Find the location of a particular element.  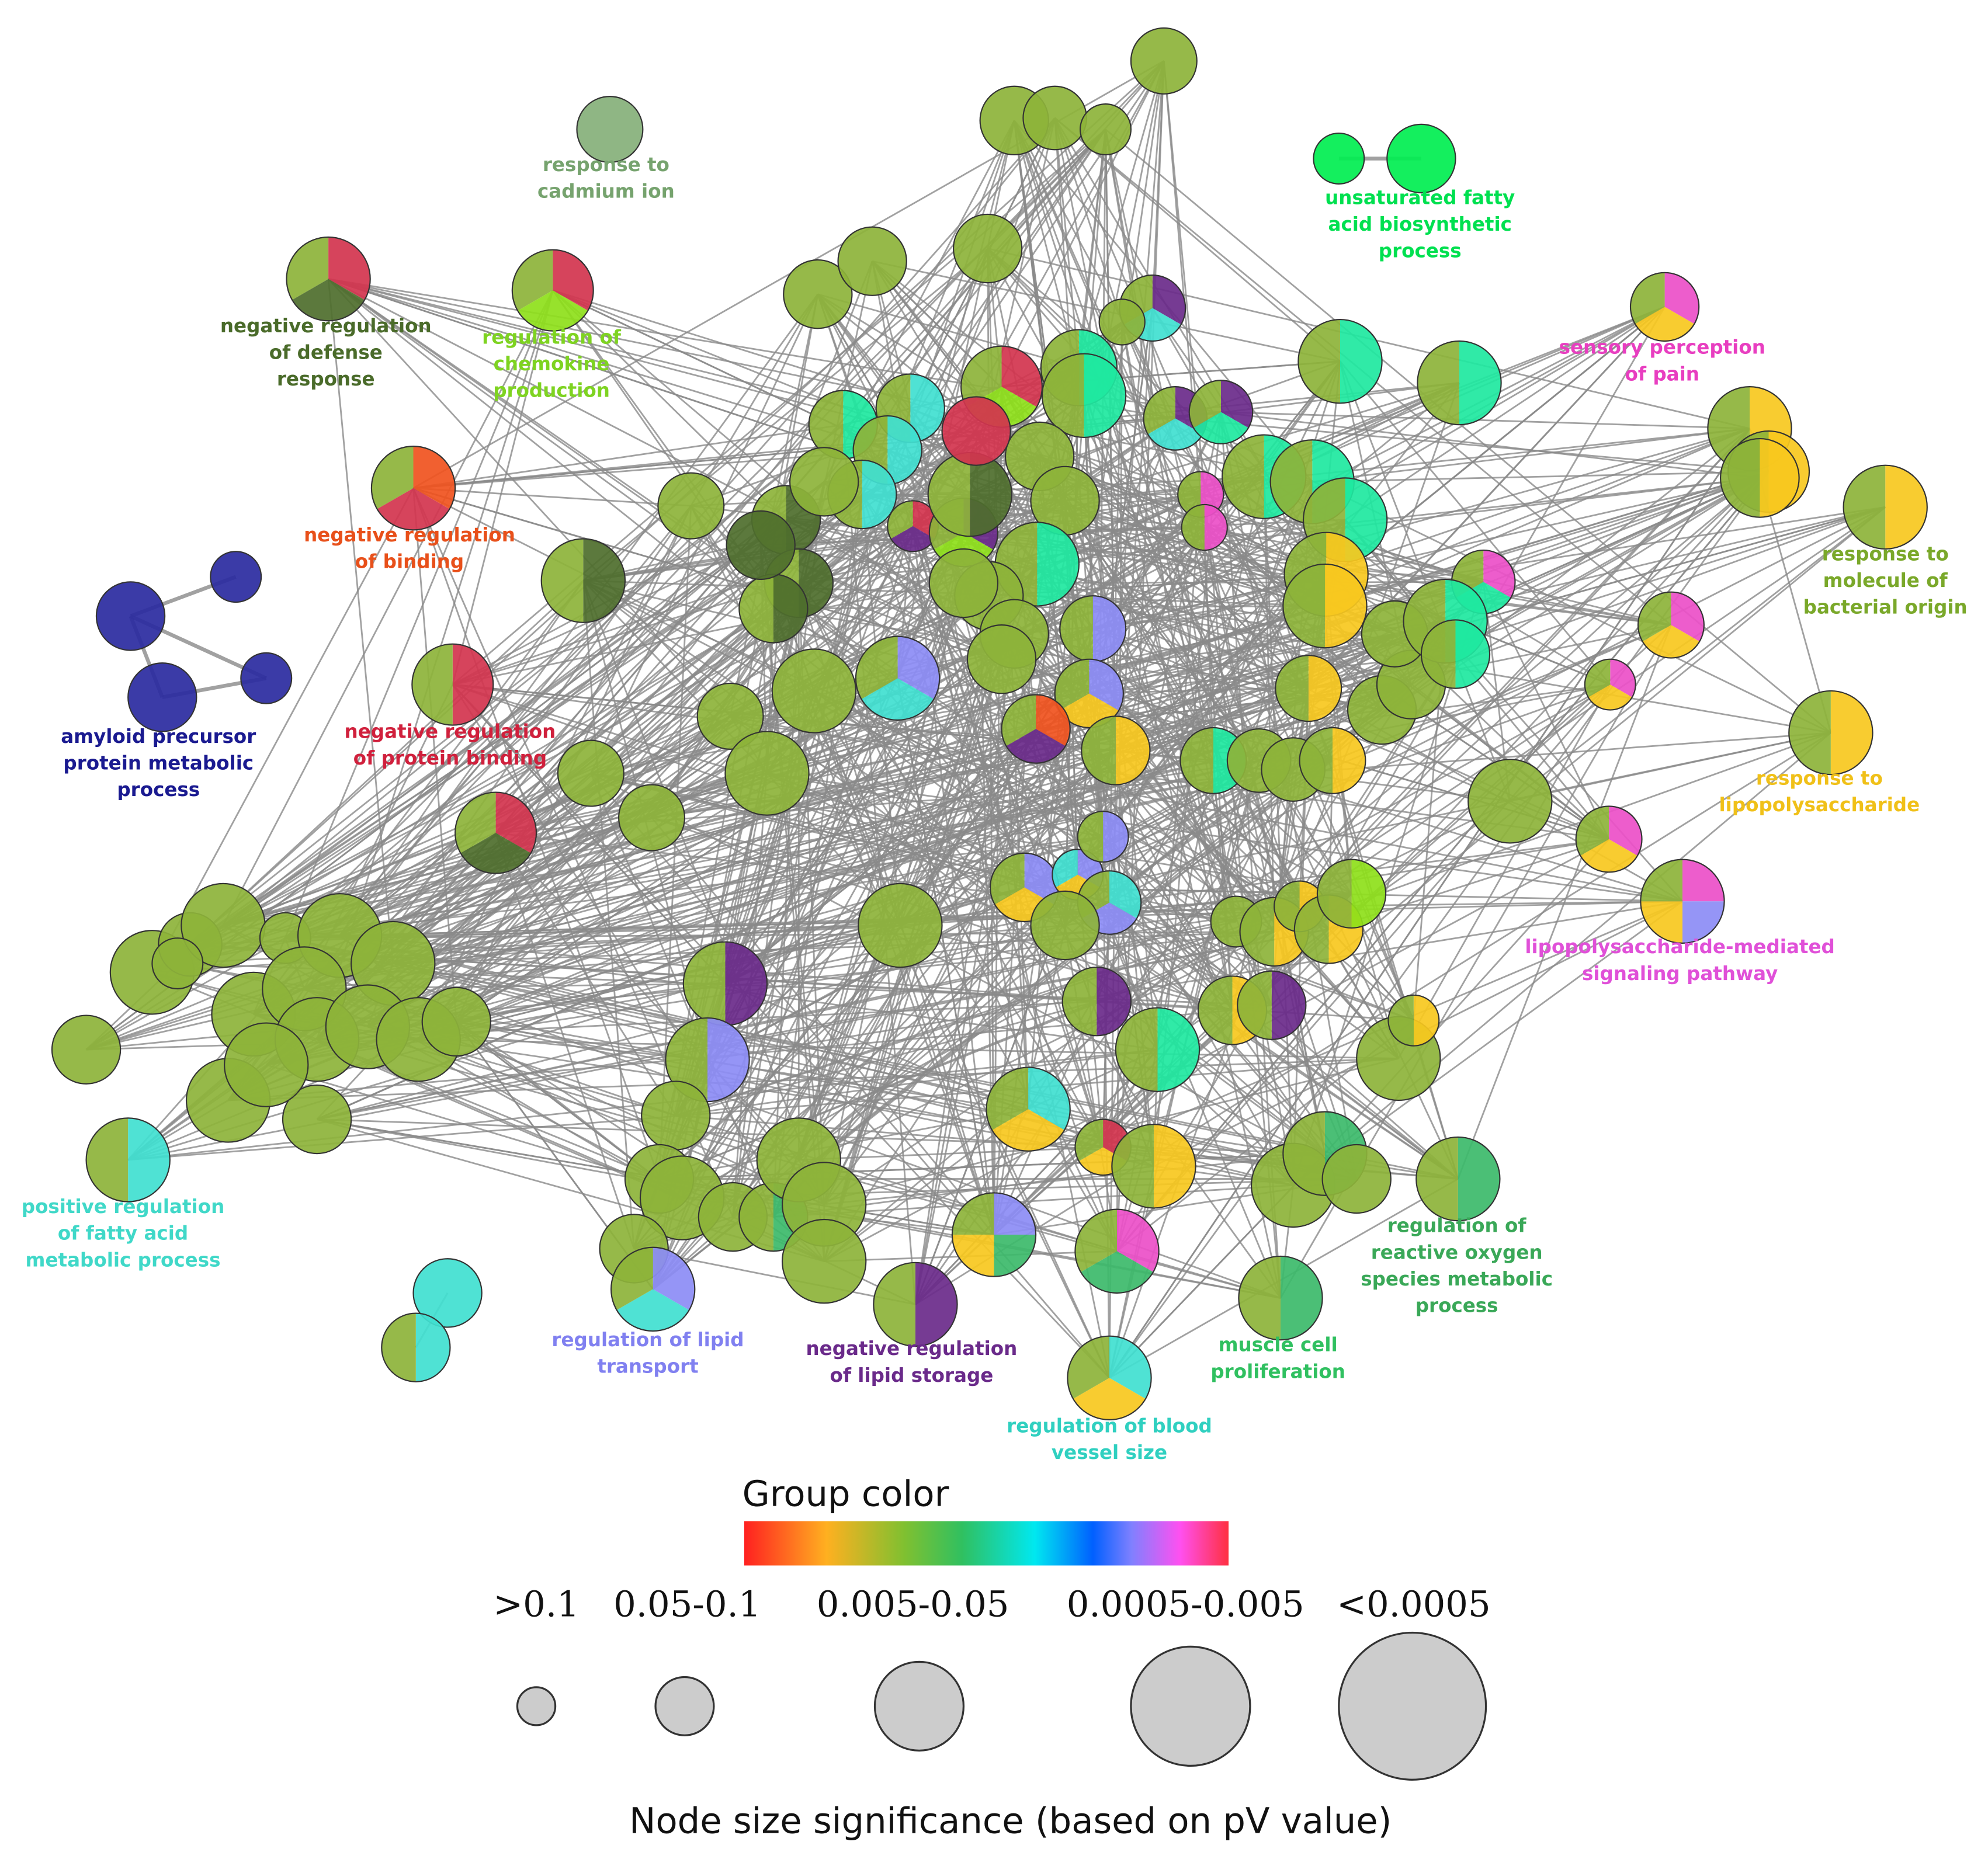

size-class-circle is located at coordinates (1190, 1706).